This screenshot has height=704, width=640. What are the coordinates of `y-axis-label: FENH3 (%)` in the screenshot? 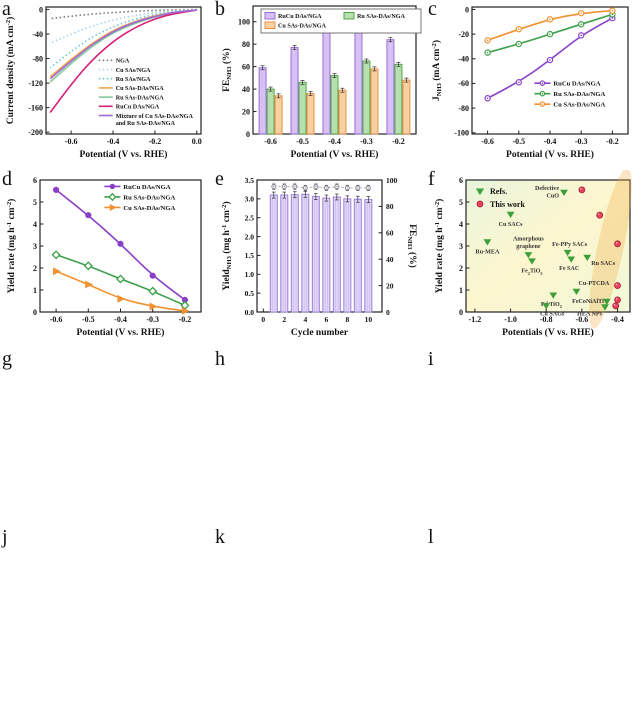 It's located at (227, 70).